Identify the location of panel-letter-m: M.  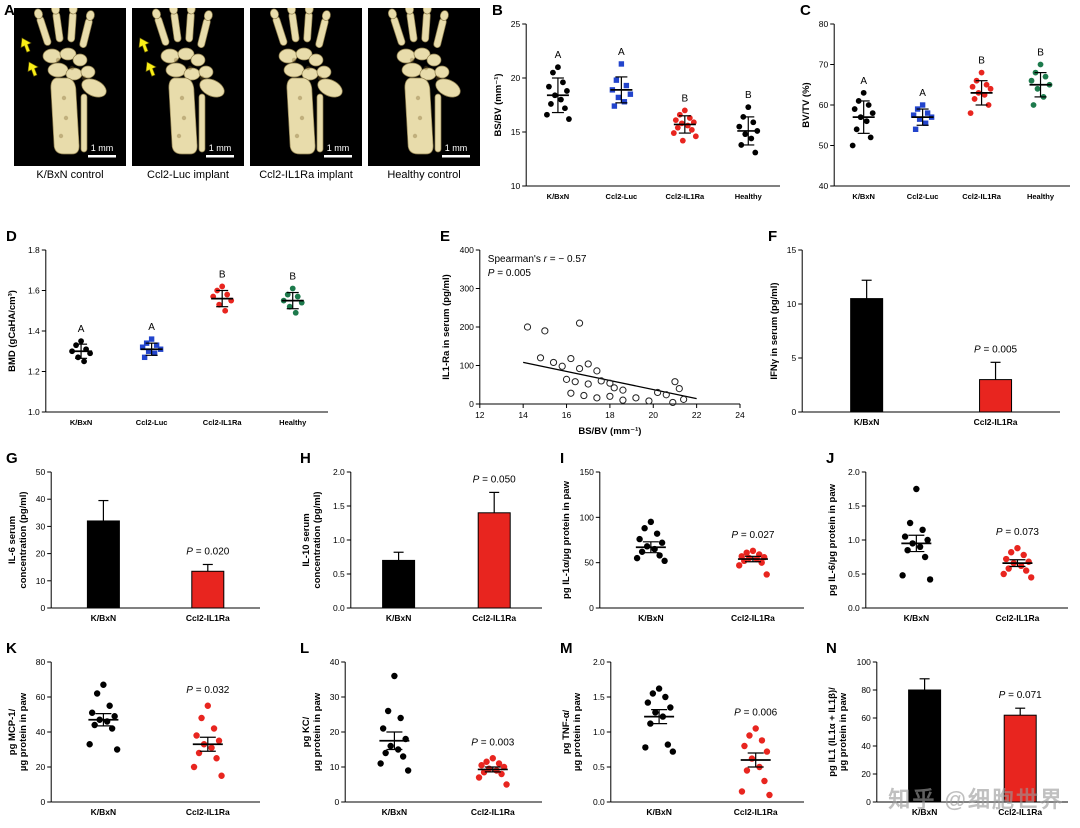
(566, 648).